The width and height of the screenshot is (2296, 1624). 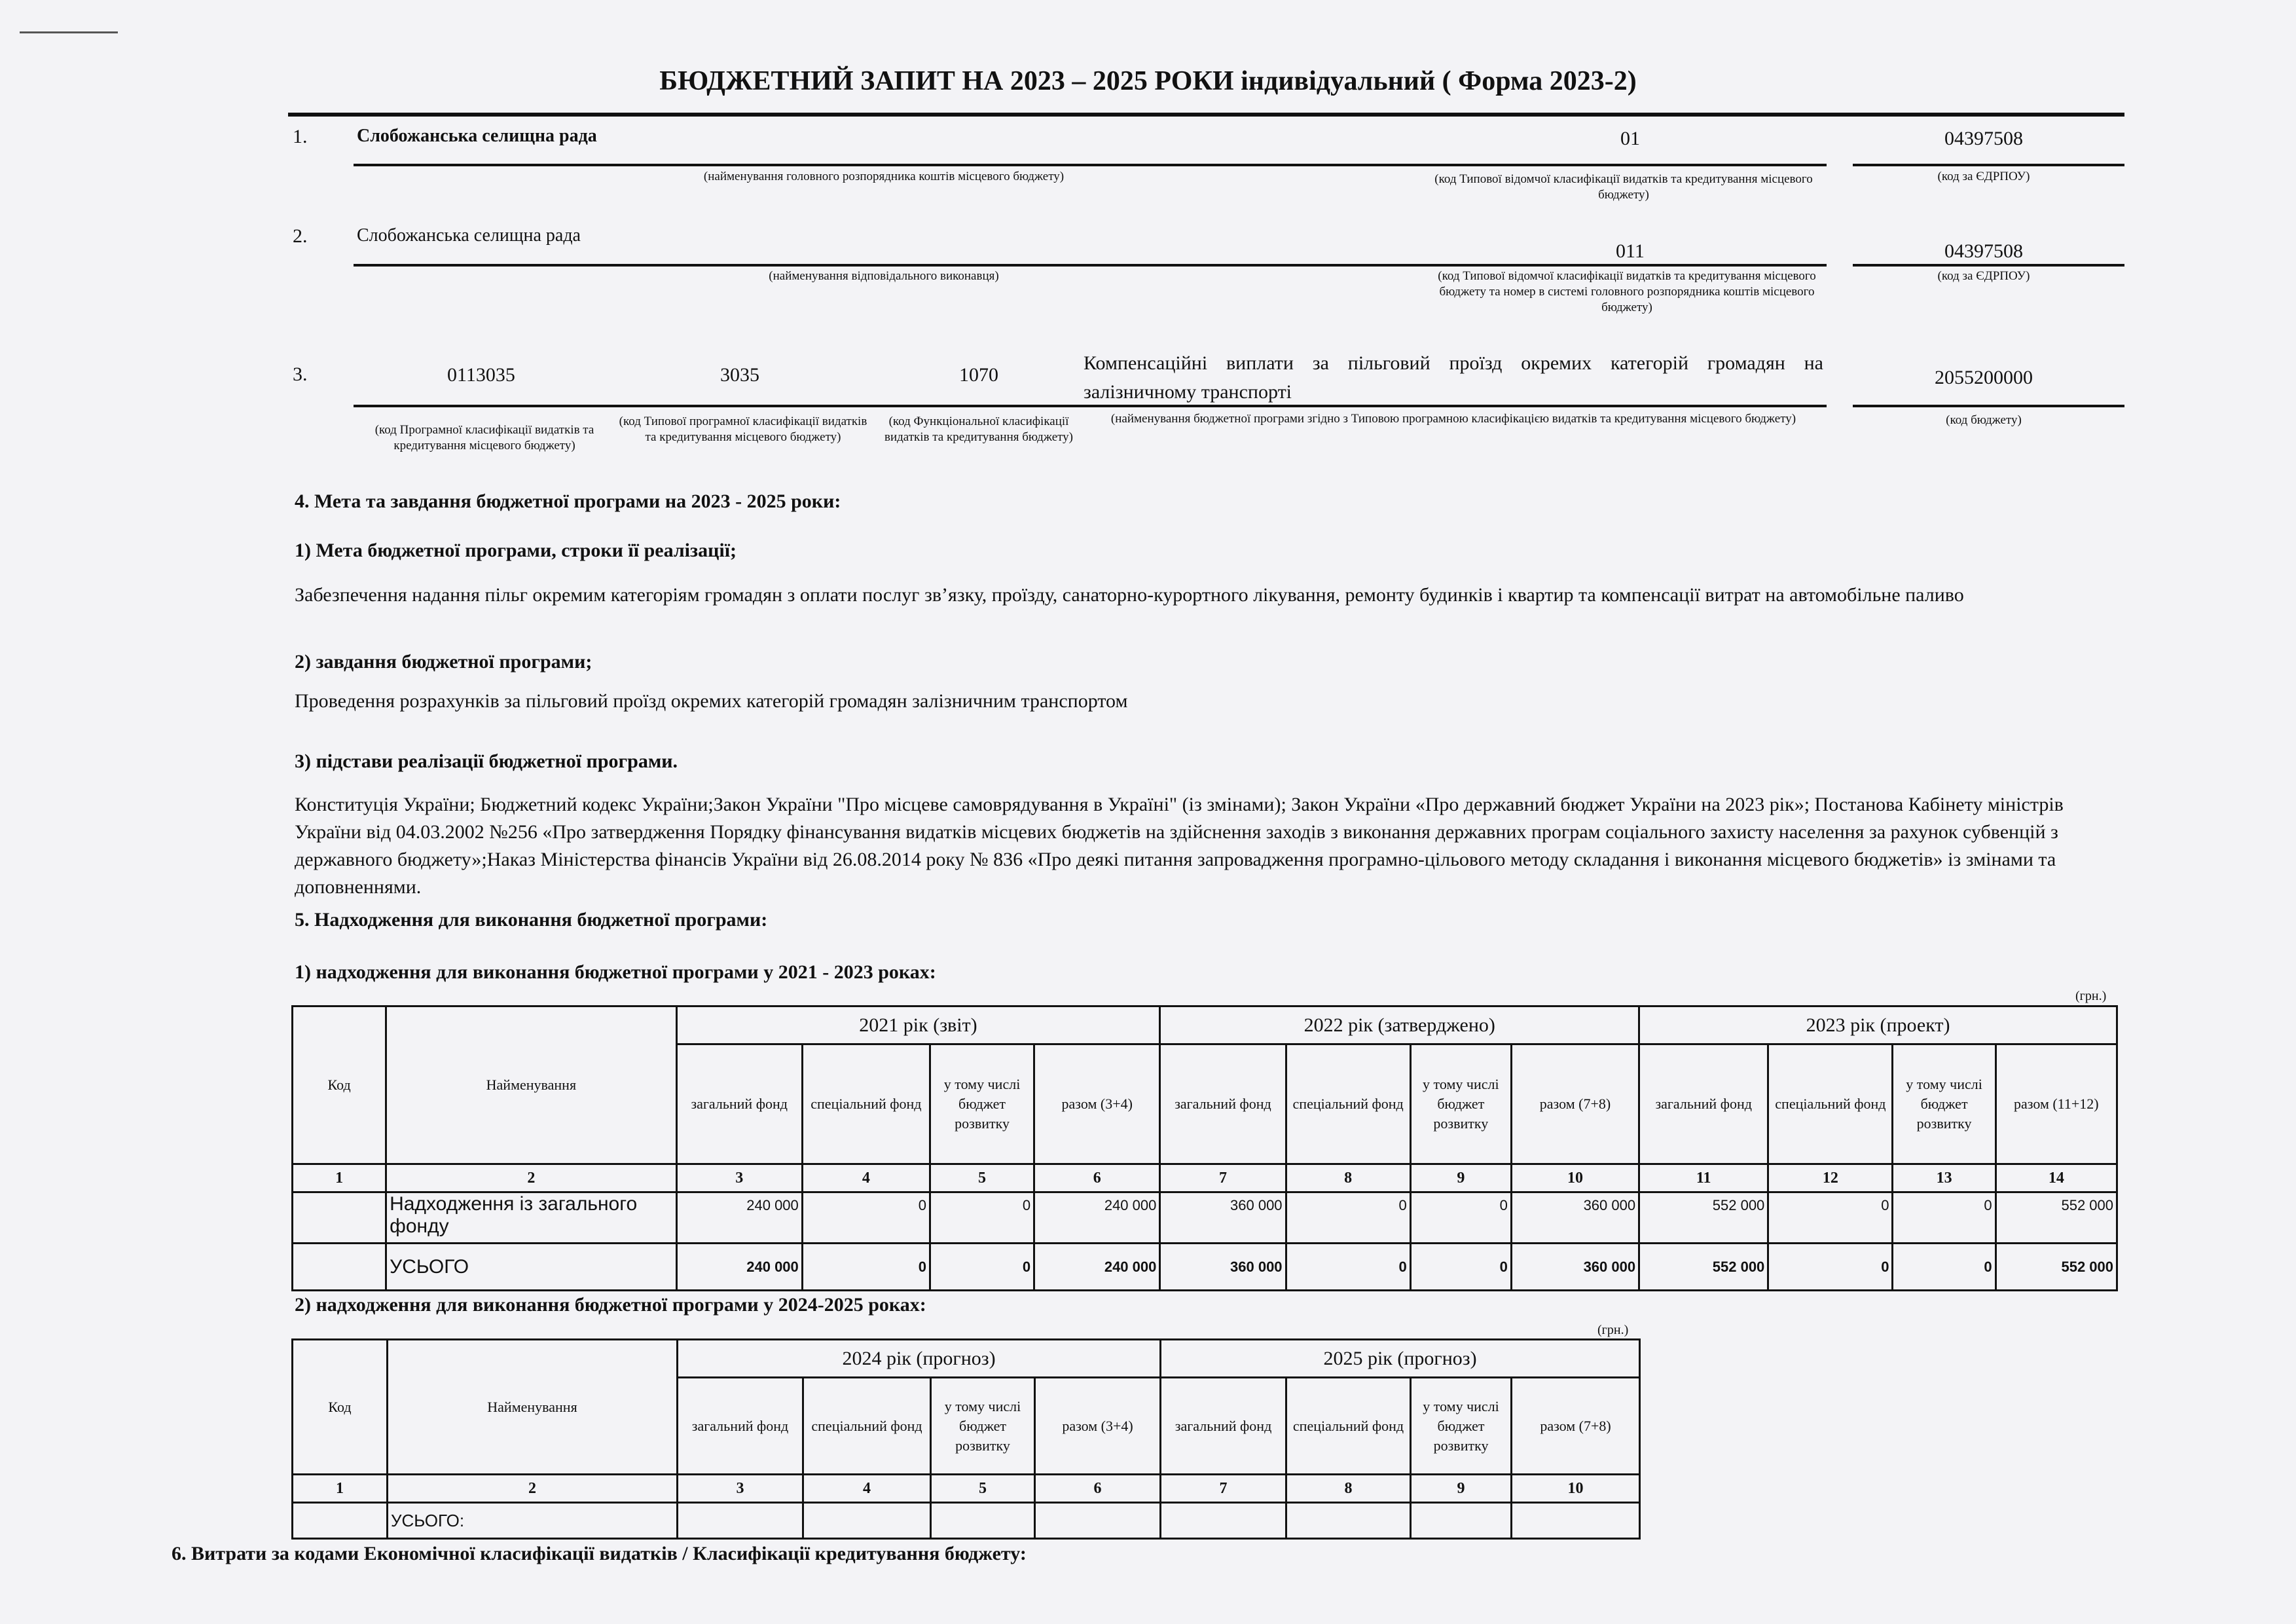 I want to click on row2-executor-name: Слобожанська селищна рада, so click(x=469, y=235).